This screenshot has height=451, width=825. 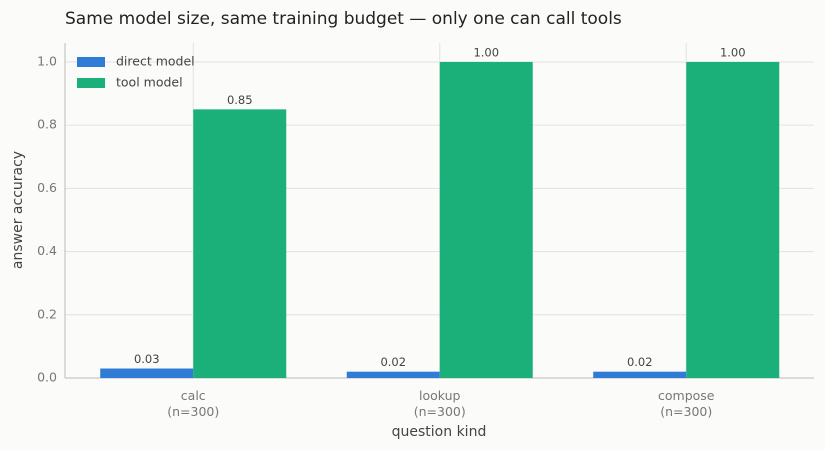 What do you see at coordinates (439, 432) in the screenshot?
I see `x-axis-label: question kind` at bounding box center [439, 432].